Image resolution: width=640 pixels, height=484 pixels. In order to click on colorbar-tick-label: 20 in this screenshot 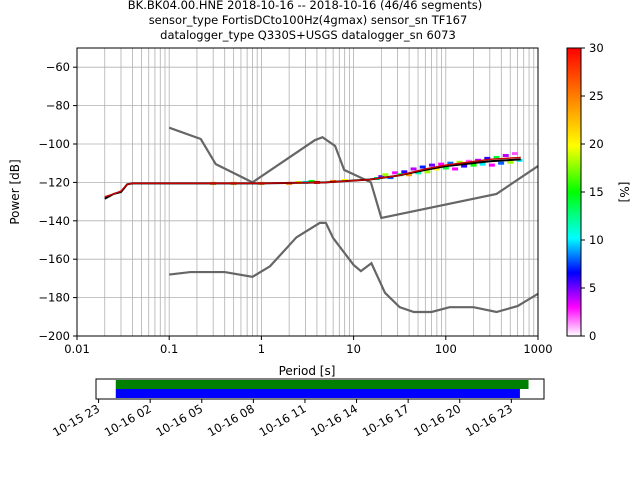, I will do `click(596, 144)`.